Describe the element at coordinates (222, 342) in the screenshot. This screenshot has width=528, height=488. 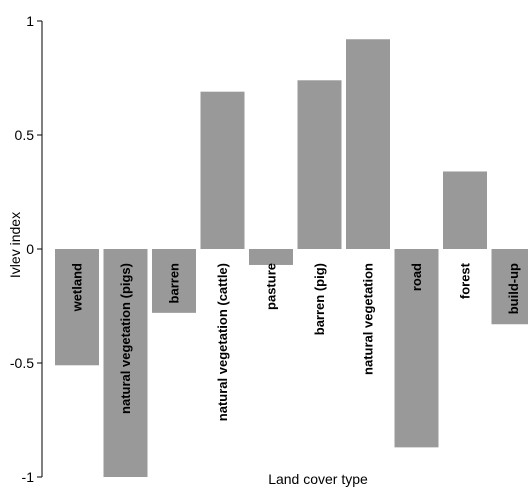
I see `category-label: natural vegetation (cattle)` at that location.